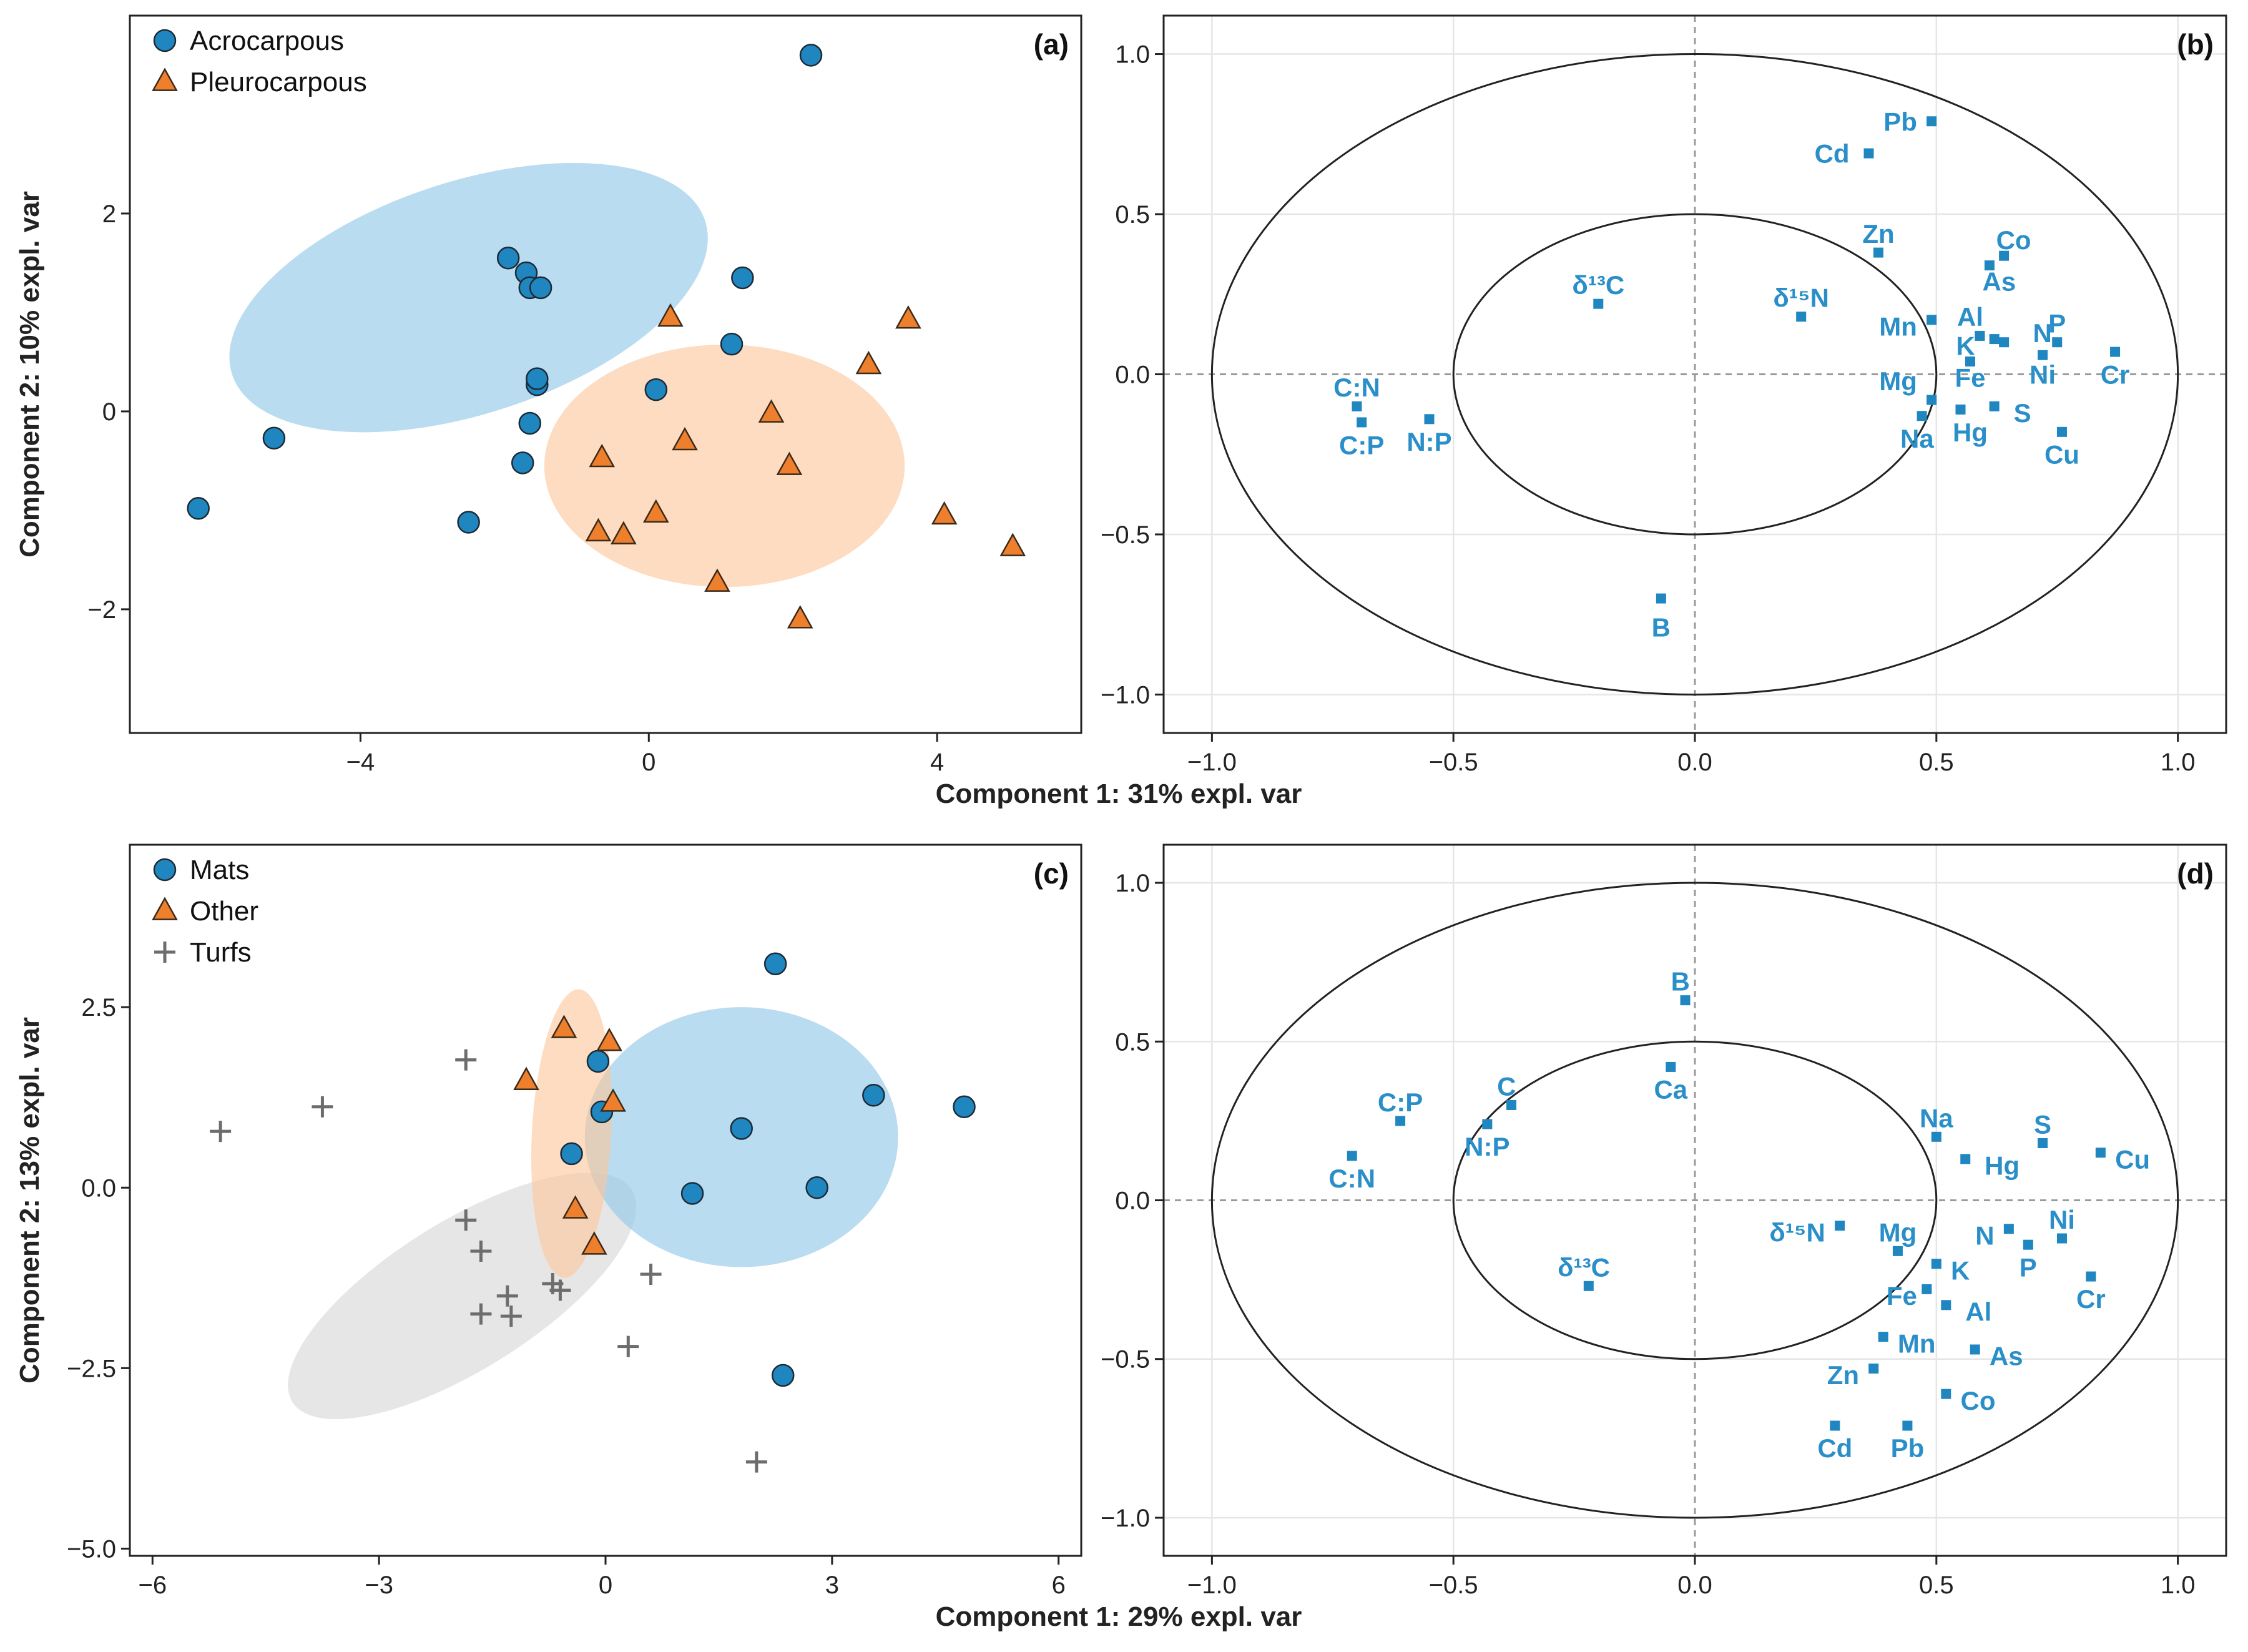 This screenshot has height=1652, width=2248. I want to click on variable-label: Cd, so click(1832, 154).